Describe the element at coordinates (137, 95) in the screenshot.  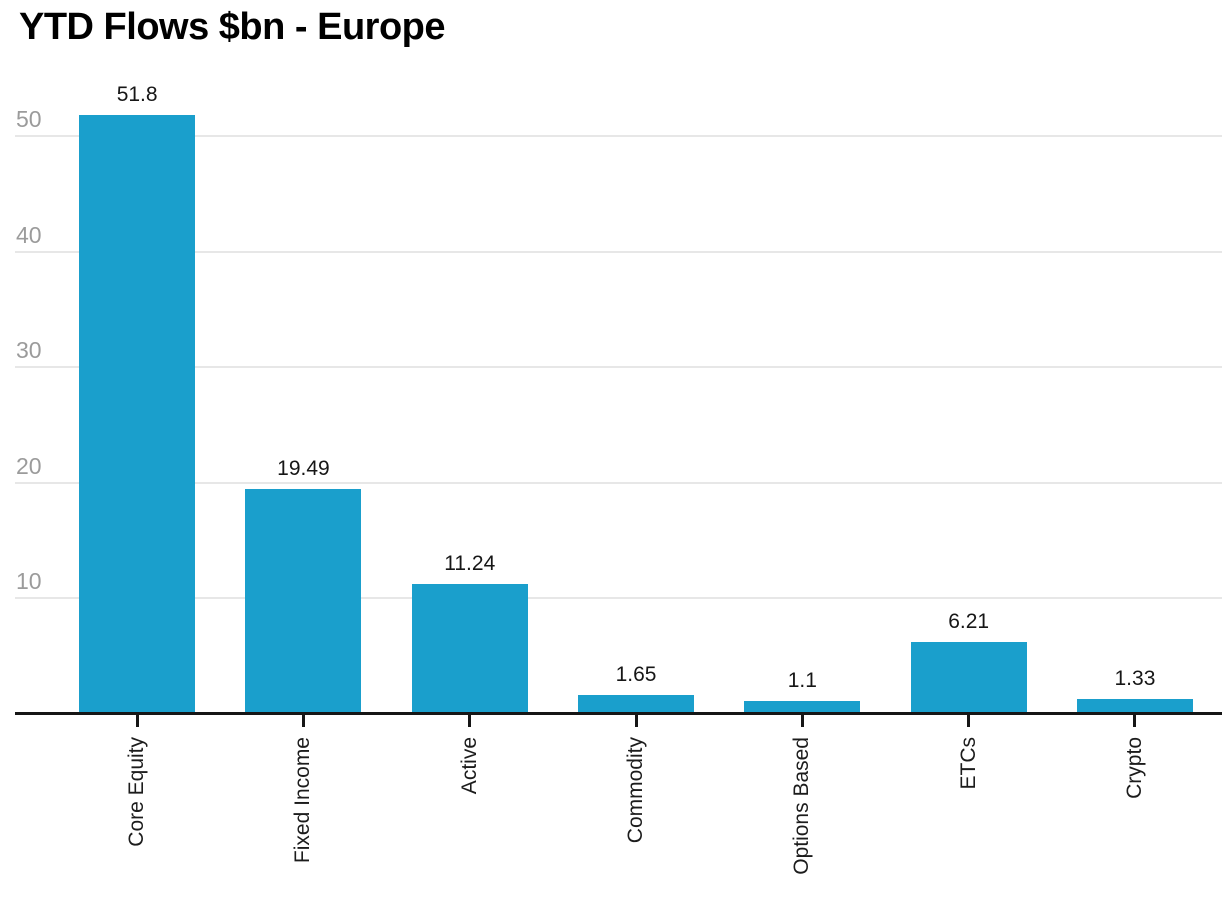
I see `bar-value-label: 51.8` at that location.